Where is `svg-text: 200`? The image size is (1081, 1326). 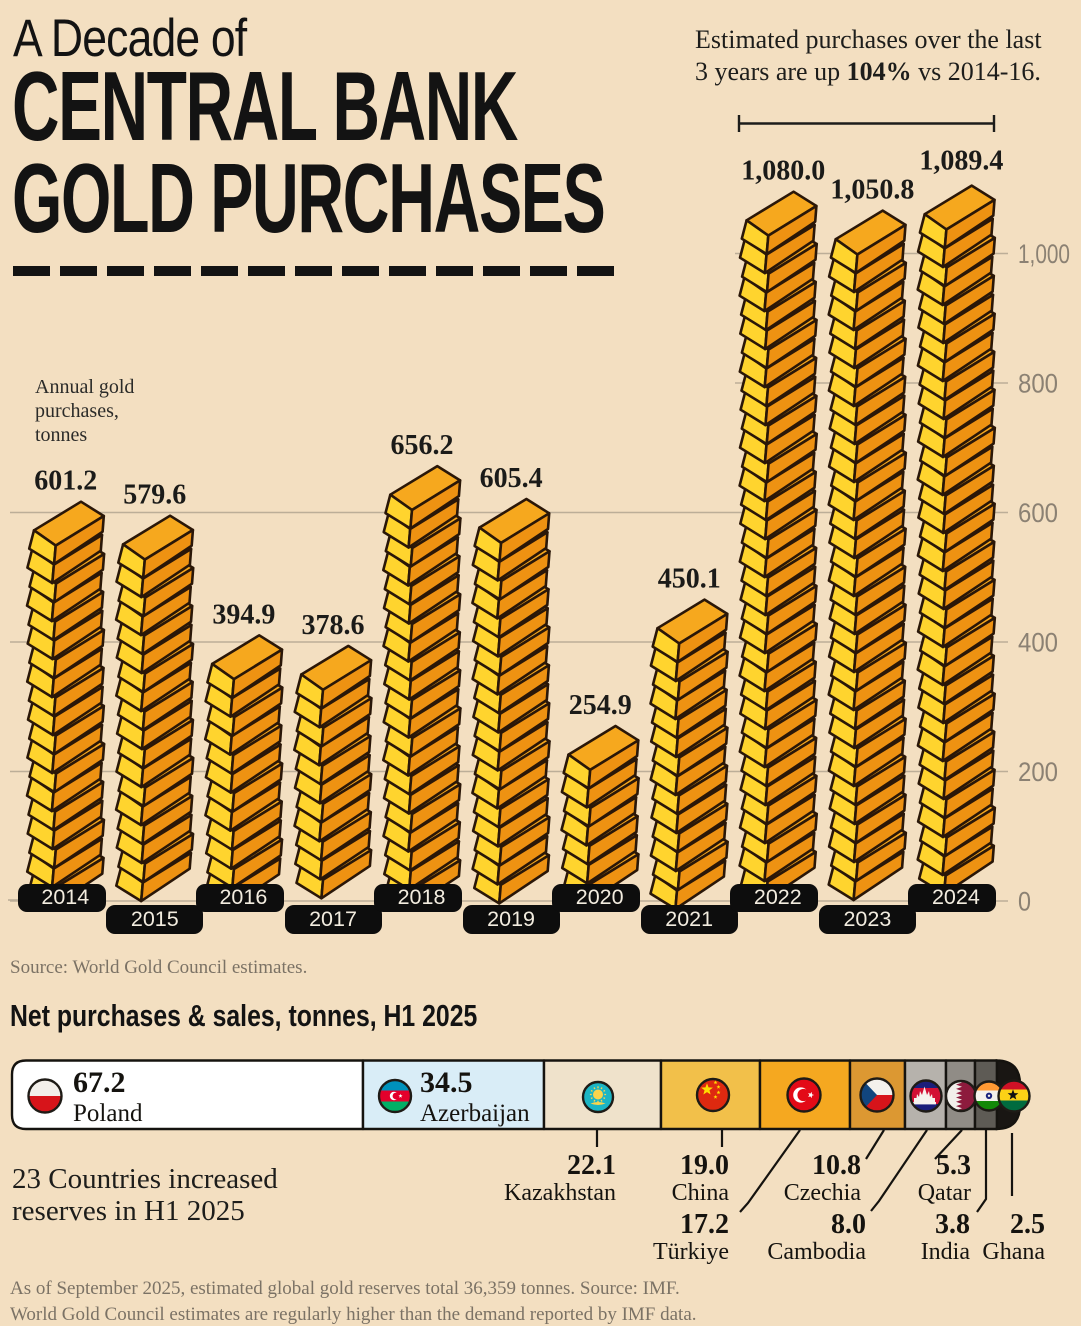 svg-text: 200 is located at coordinates (1038, 772).